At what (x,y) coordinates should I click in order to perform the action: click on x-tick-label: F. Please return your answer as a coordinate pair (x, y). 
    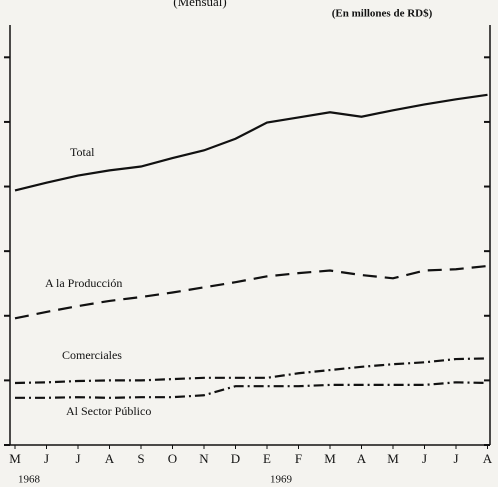
    Looking at the image, I should click on (298, 458).